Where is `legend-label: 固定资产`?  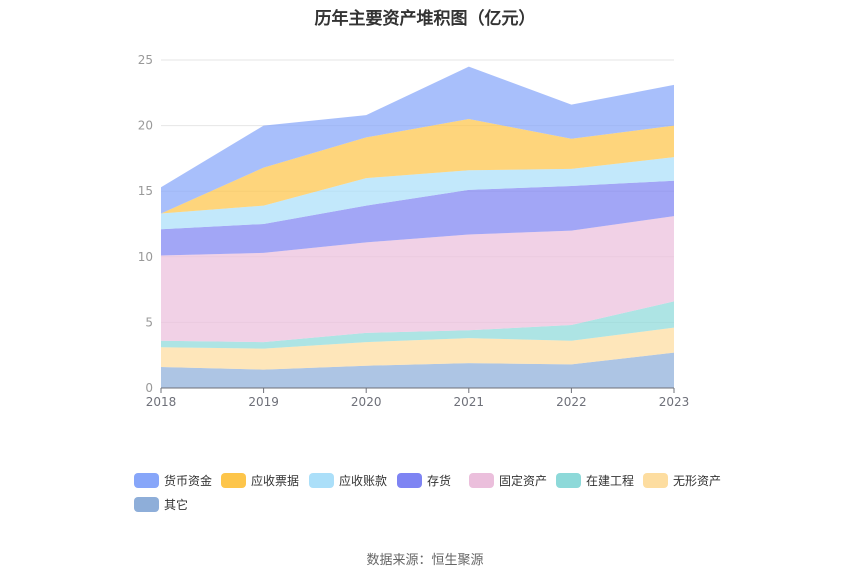
legend-label: 固定资产 is located at coordinates (523, 481).